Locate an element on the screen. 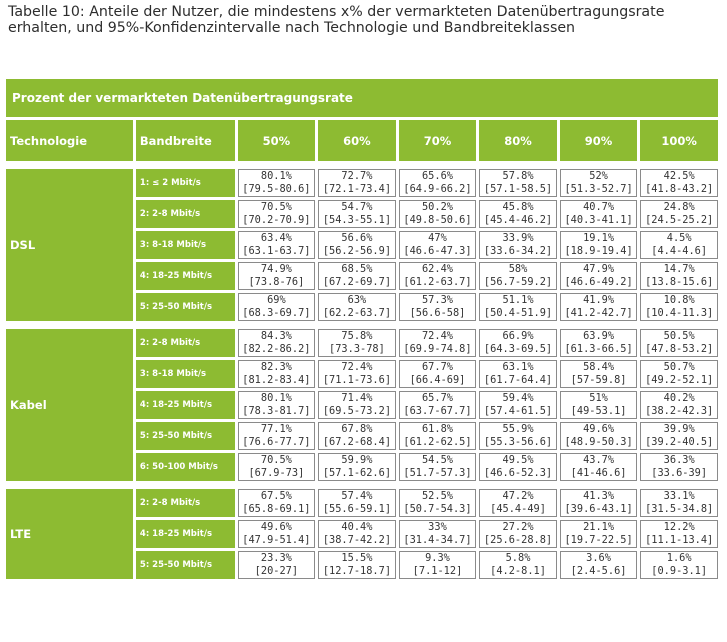 The height and width of the screenshot is (642, 727). data-cell: 80.1% [79.5-80.6] is located at coordinates (276, 183).